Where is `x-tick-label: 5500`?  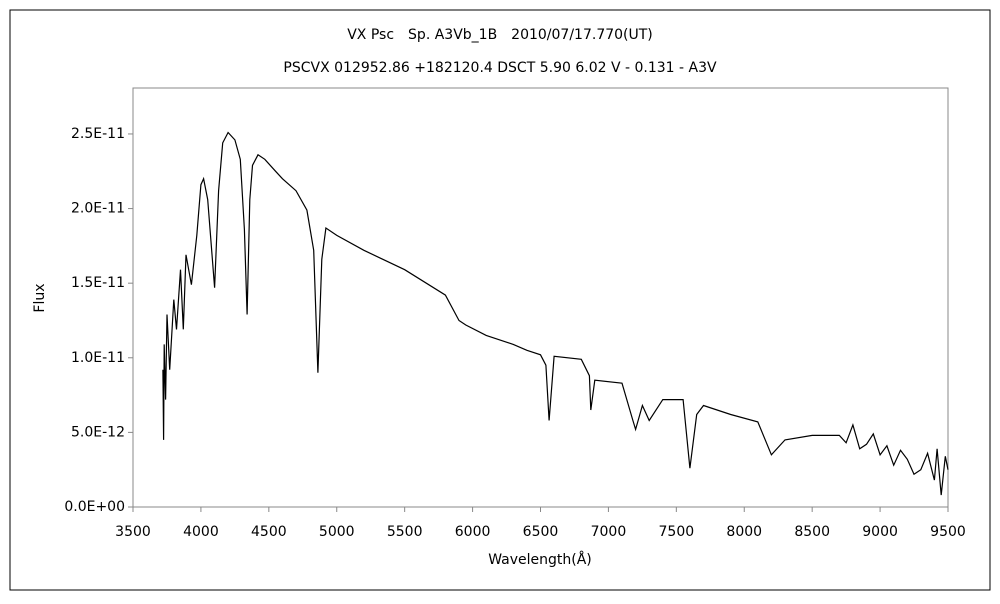 x-tick-label: 5500 is located at coordinates (405, 532).